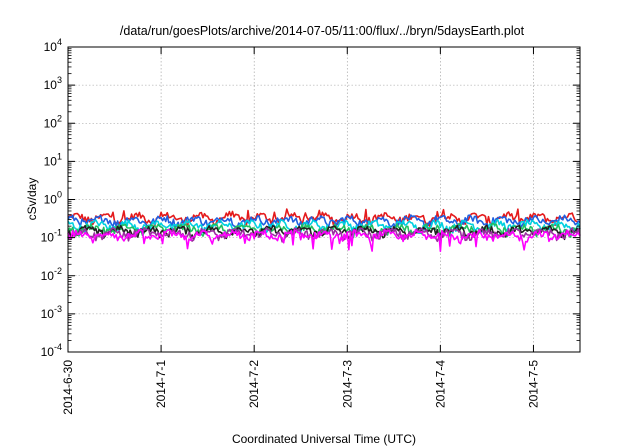 The image size is (640, 448). What do you see at coordinates (51, 350) in the screenshot?
I see `y-tick-label: 10⁻⁴` at bounding box center [51, 350].